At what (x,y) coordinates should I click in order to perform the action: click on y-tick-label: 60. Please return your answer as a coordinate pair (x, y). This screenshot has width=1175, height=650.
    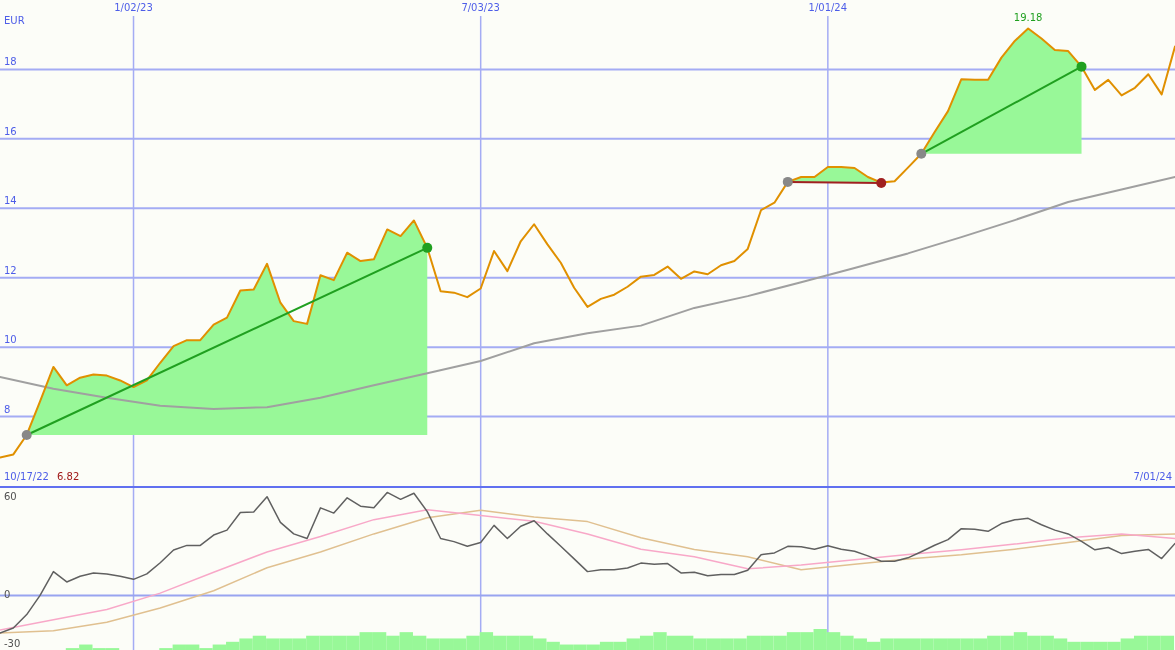
    Looking at the image, I should click on (10, 497).